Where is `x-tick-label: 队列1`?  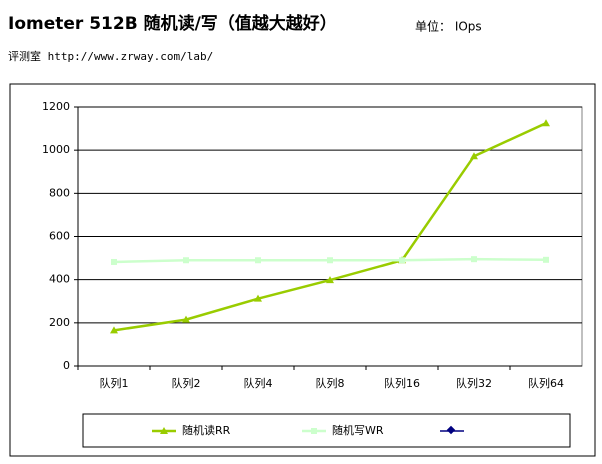
x-tick-label: 队列1 is located at coordinates (114, 383).